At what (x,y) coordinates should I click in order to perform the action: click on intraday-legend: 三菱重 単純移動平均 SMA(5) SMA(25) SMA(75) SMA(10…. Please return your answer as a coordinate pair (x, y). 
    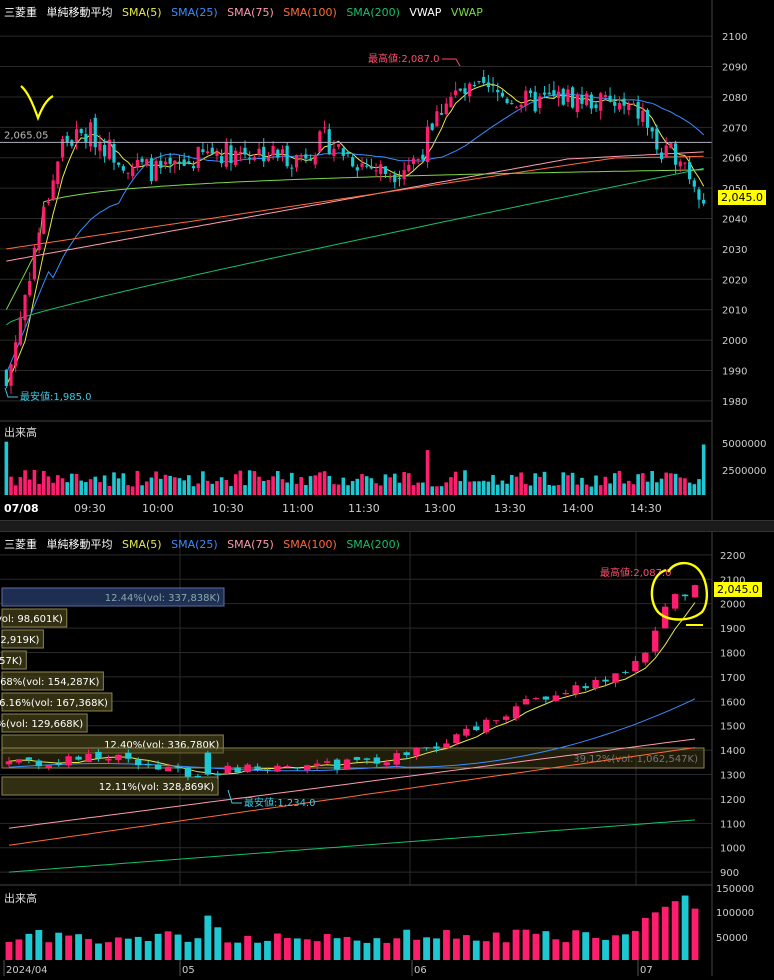
    Looking at the image, I should click on (246, 12).